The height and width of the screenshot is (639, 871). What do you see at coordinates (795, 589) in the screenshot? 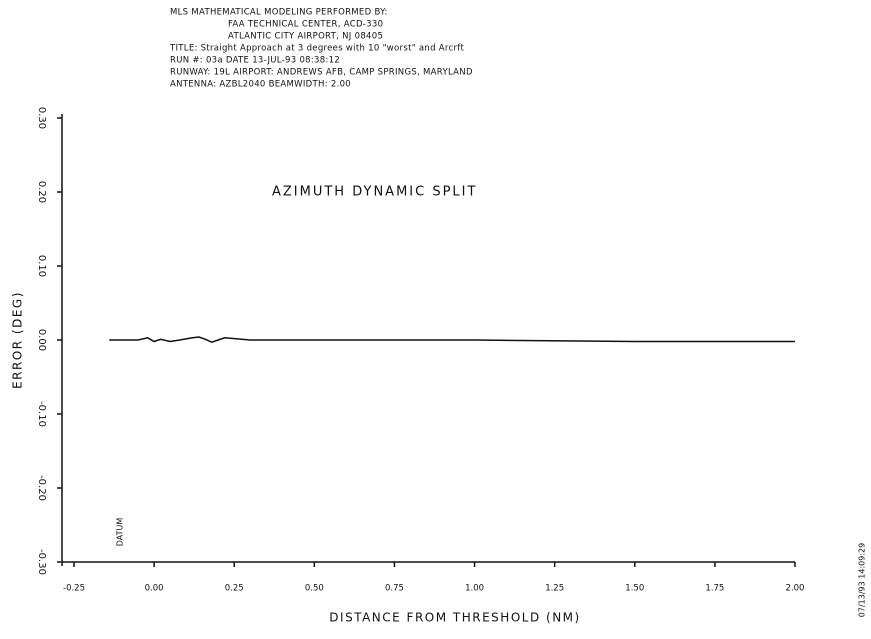
I see `x-tick-label: 2.00` at bounding box center [795, 589].